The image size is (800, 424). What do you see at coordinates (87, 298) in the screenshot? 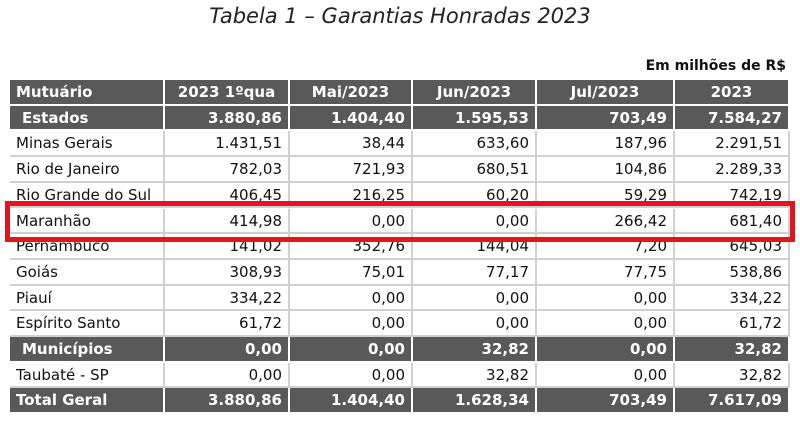
I see `table-cell: Piauí` at bounding box center [87, 298].